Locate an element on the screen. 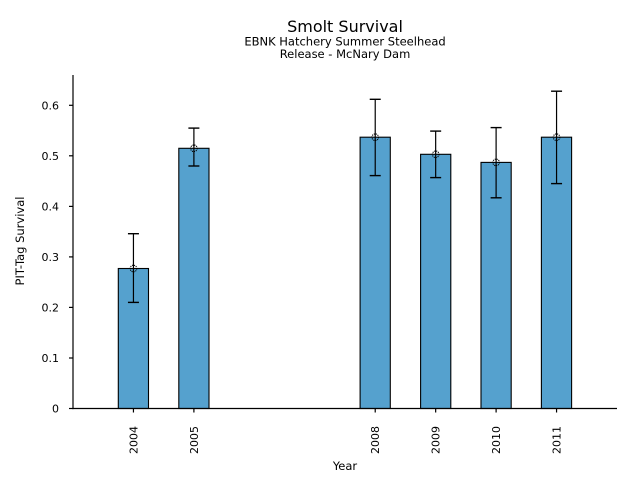 Image resolution: width=640 pixels, height=480 pixels. x-tick-label-2008: 2008 is located at coordinates (375, 440).